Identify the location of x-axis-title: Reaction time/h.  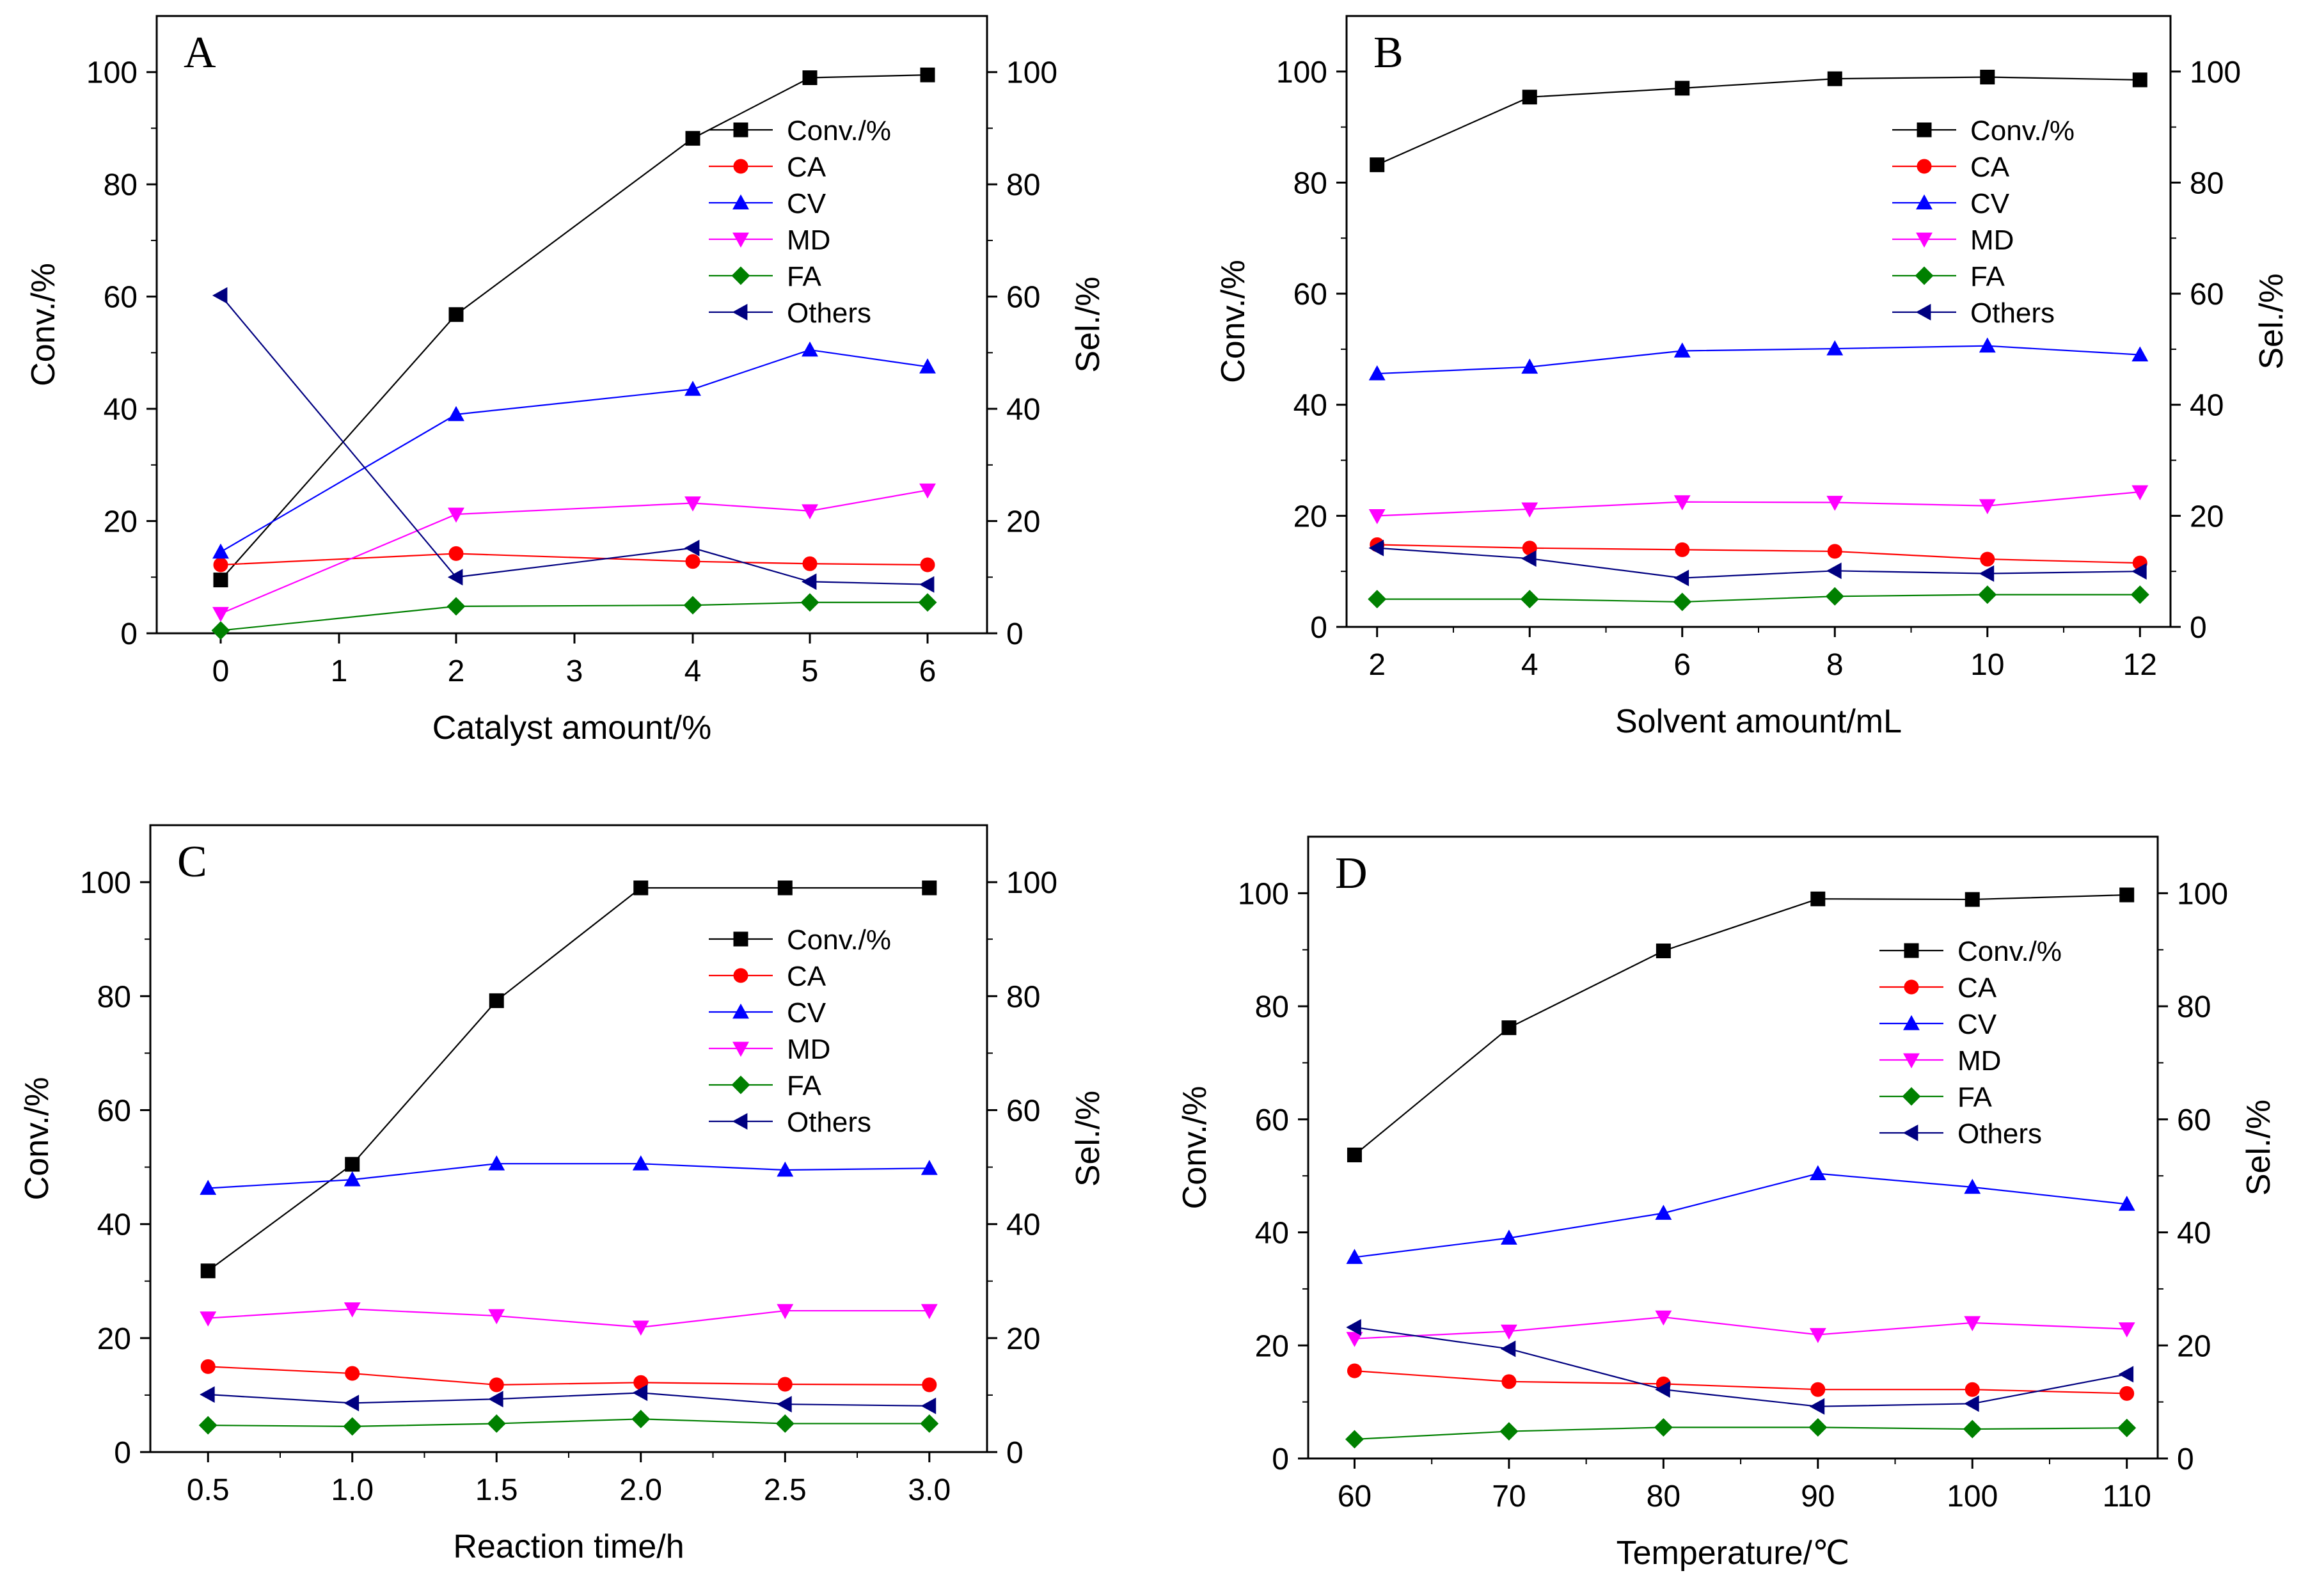
(568, 1546).